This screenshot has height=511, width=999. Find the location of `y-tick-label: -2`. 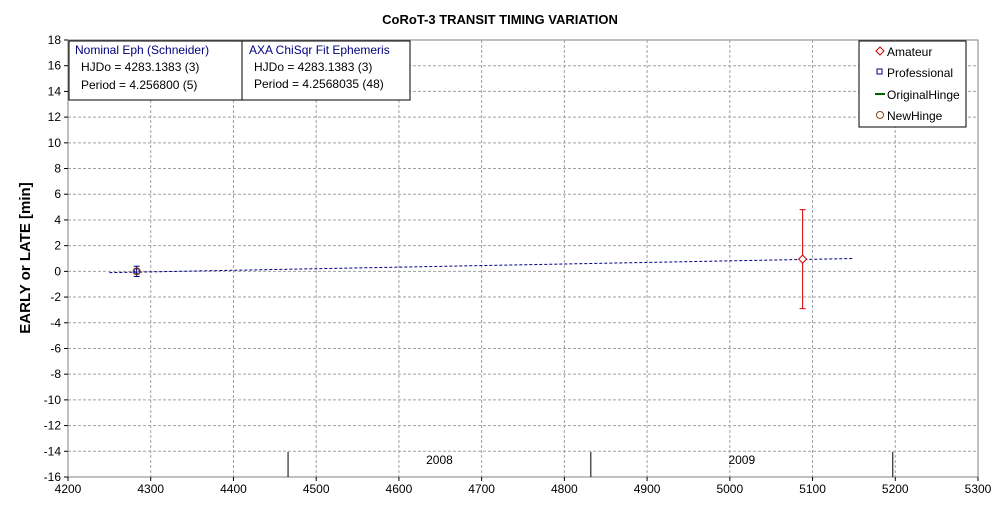

y-tick-label: -2 is located at coordinates (55, 297).